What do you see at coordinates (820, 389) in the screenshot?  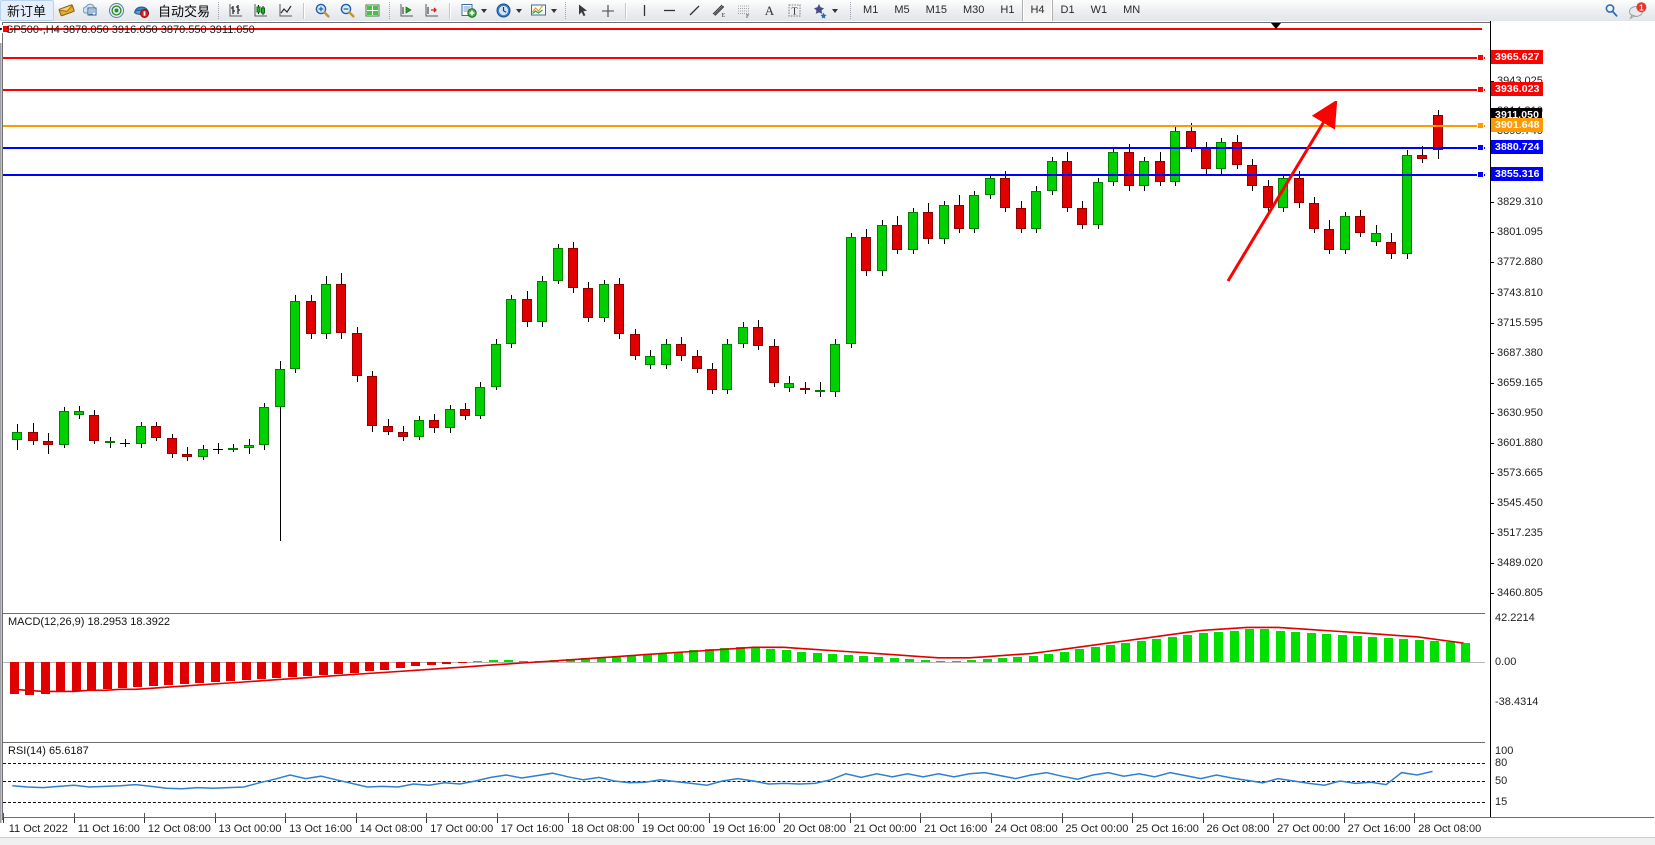 I see `candle-wick` at bounding box center [820, 389].